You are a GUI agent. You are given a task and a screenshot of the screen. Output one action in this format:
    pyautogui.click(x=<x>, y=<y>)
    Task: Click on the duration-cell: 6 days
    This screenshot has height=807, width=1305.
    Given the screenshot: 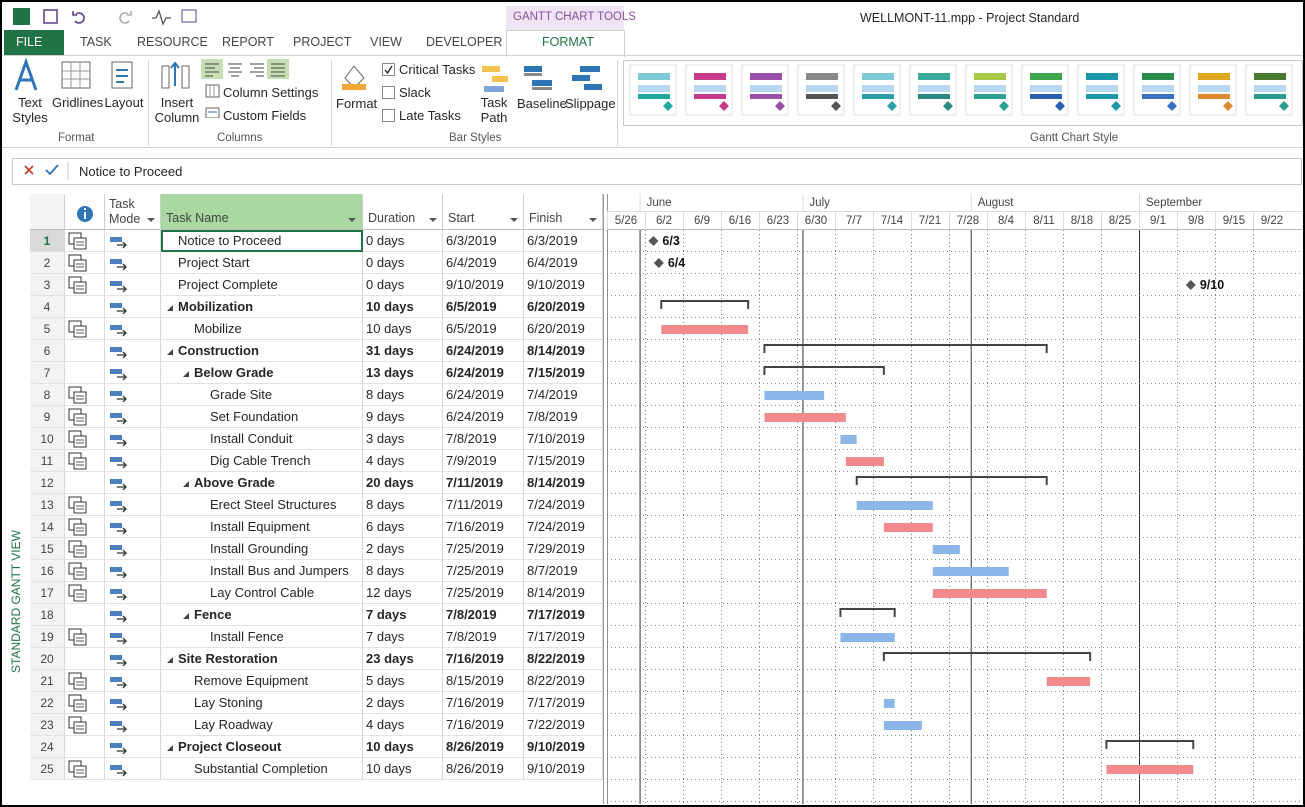 What is the action you would take?
    pyautogui.click(x=403, y=527)
    